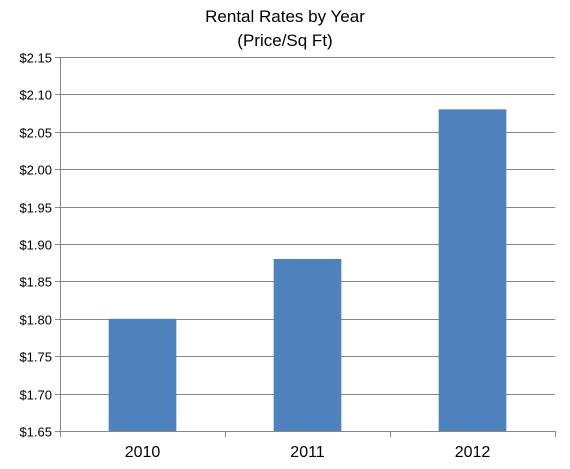 The image size is (570, 469). Describe the element at coordinates (35, 357) in the screenshot. I see `y-tick-label: $1.75` at that location.